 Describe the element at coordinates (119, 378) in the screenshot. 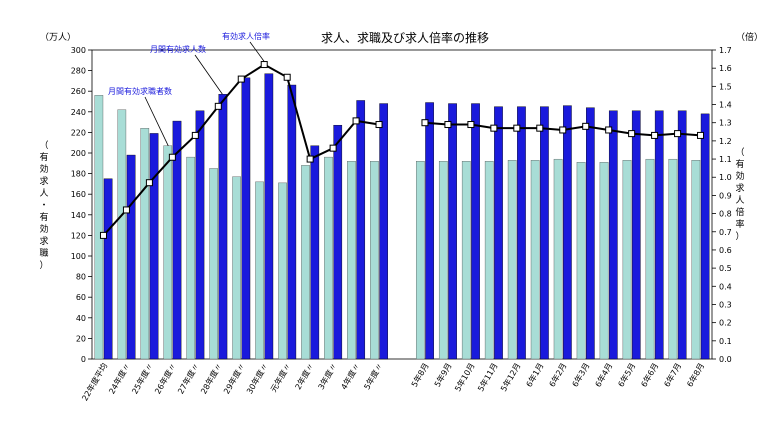

I see `x-tick-label: 24年度〃` at that location.